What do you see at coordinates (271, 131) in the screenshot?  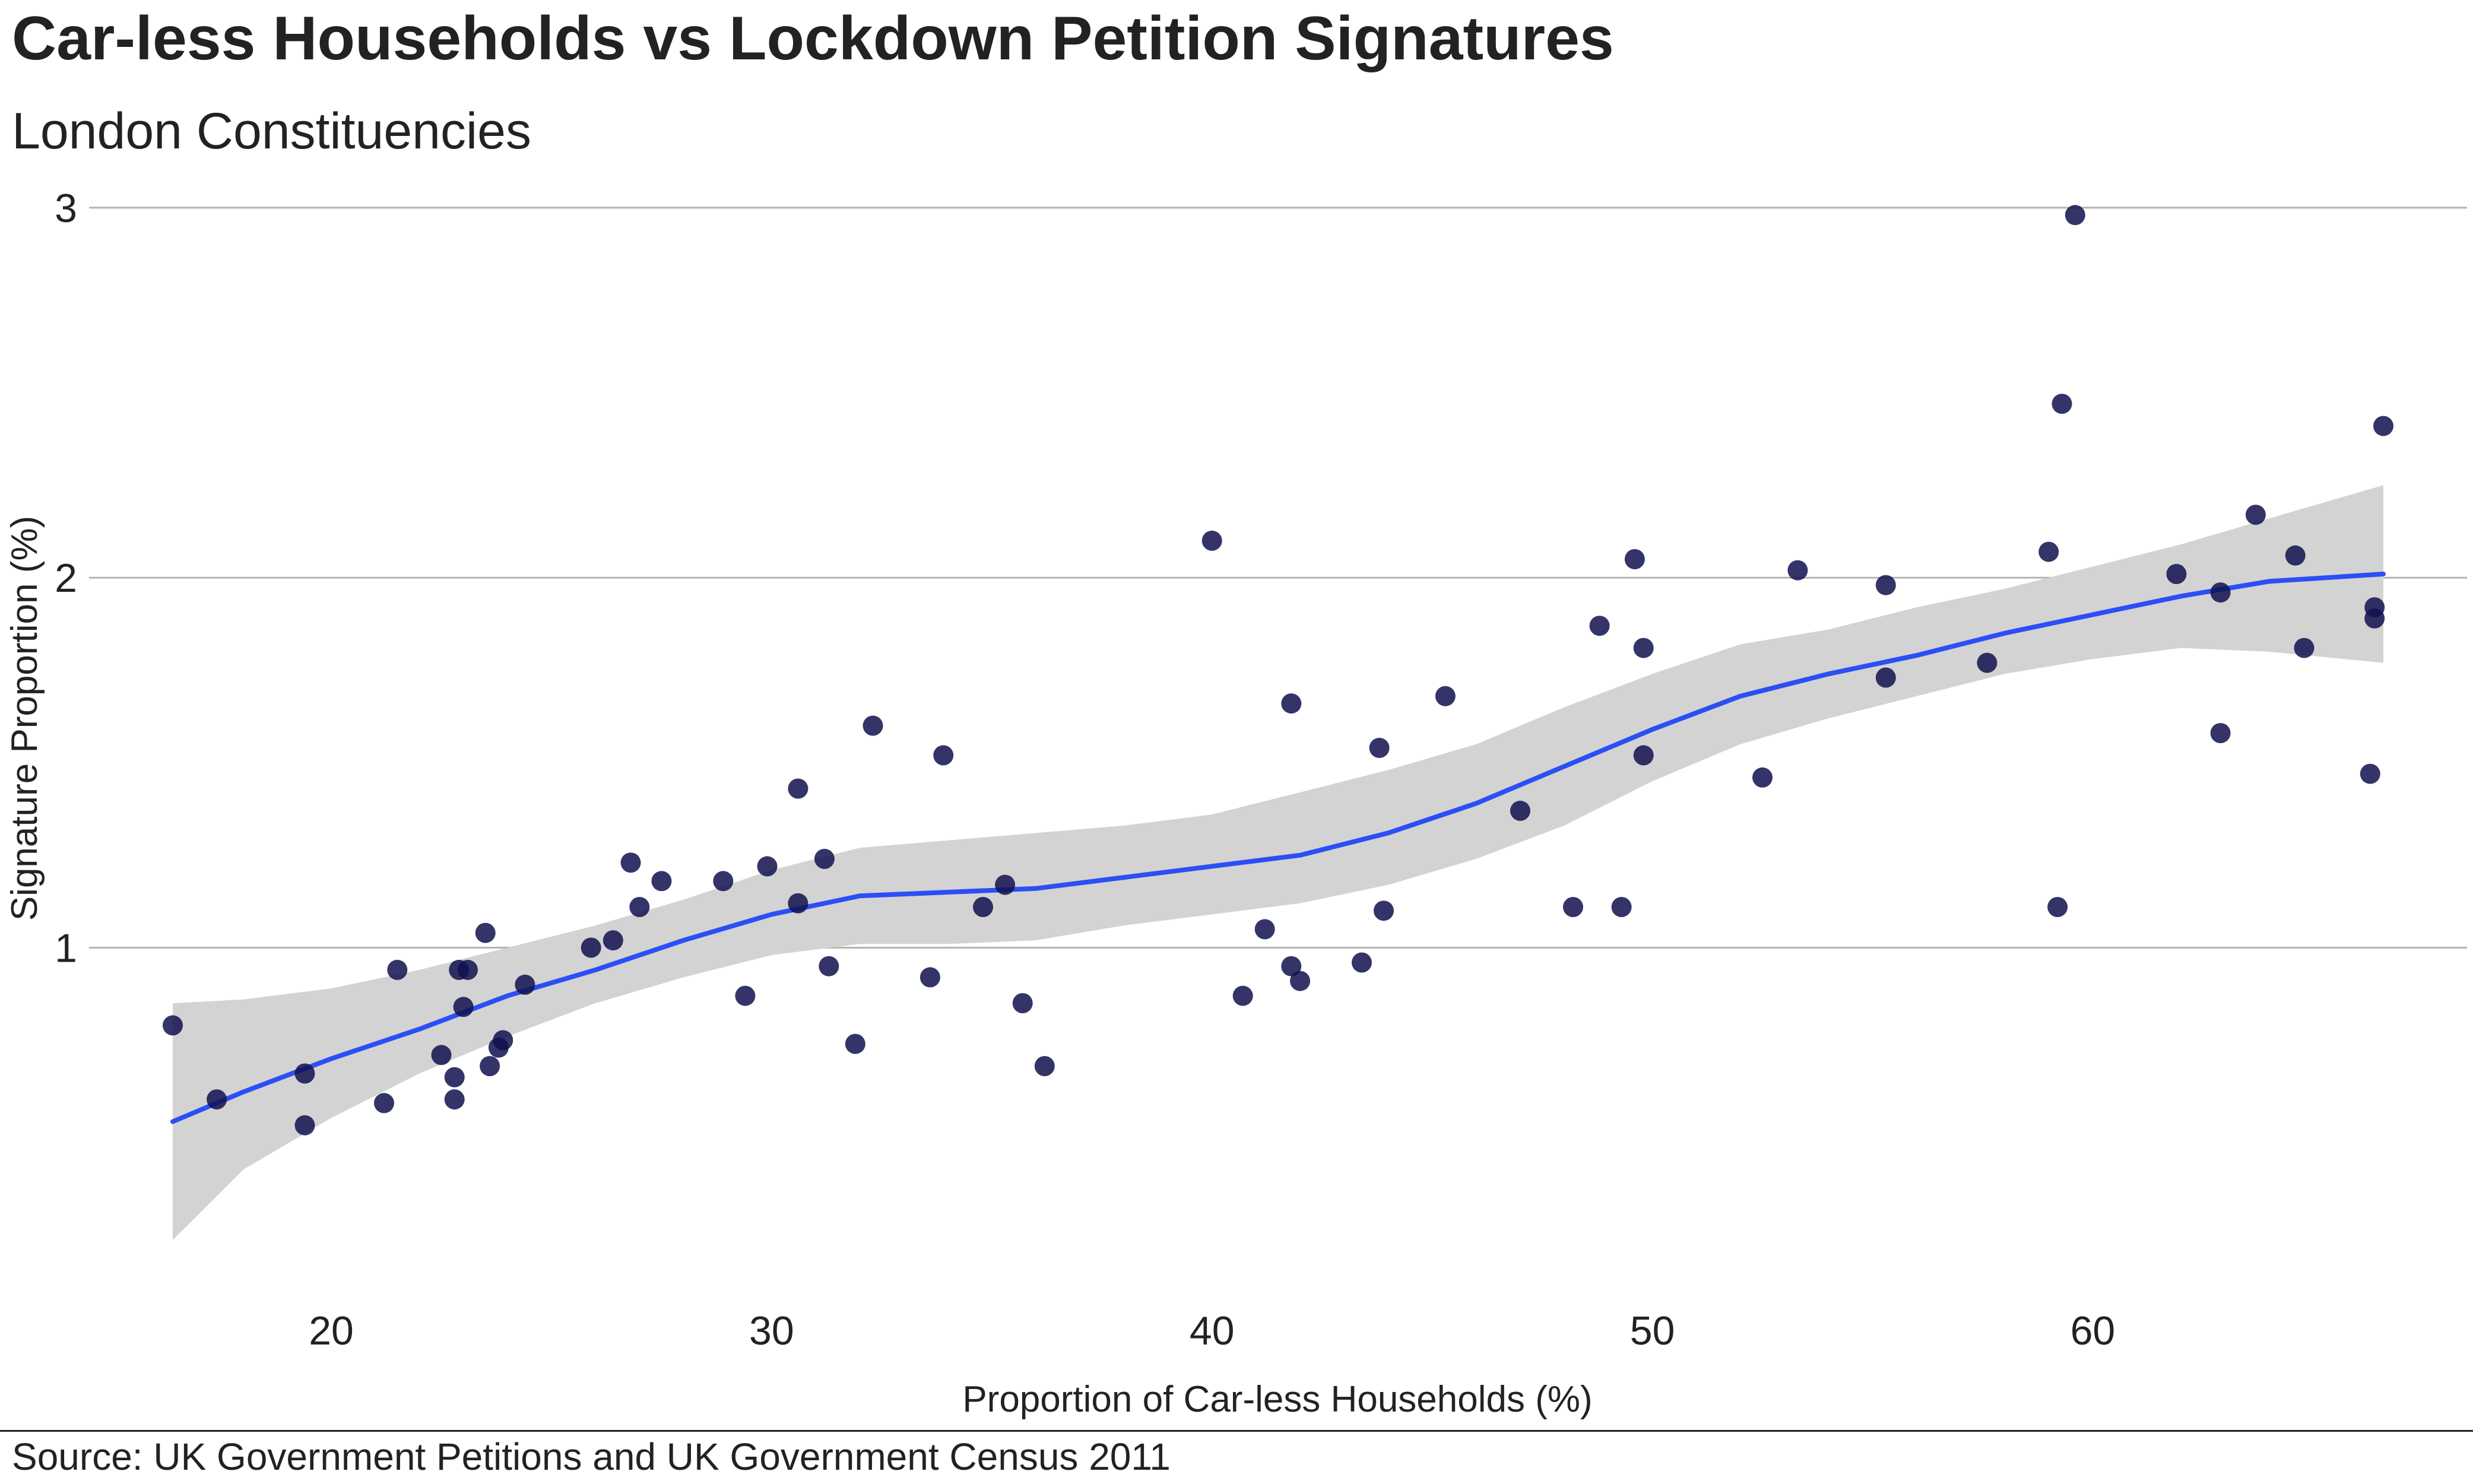 I see `chart-subtitle: London Constituencies` at bounding box center [271, 131].